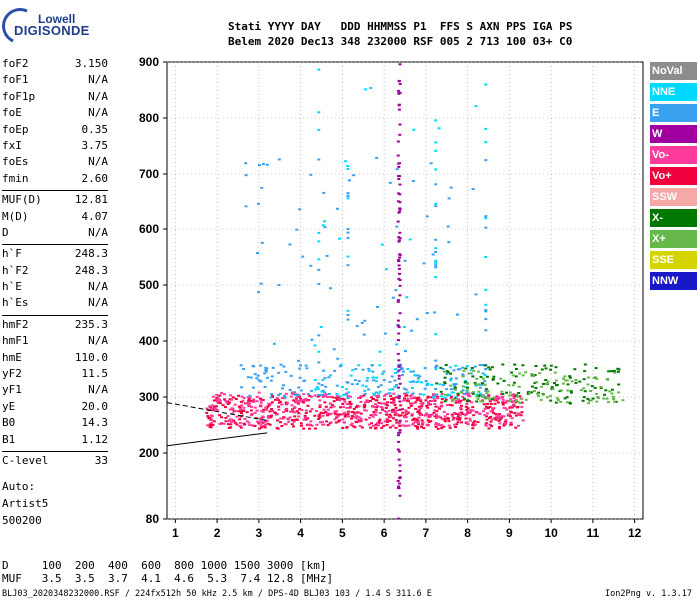  Describe the element at coordinates (55, 234) in the screenshot. I see `param-row: D N/A` at that location.